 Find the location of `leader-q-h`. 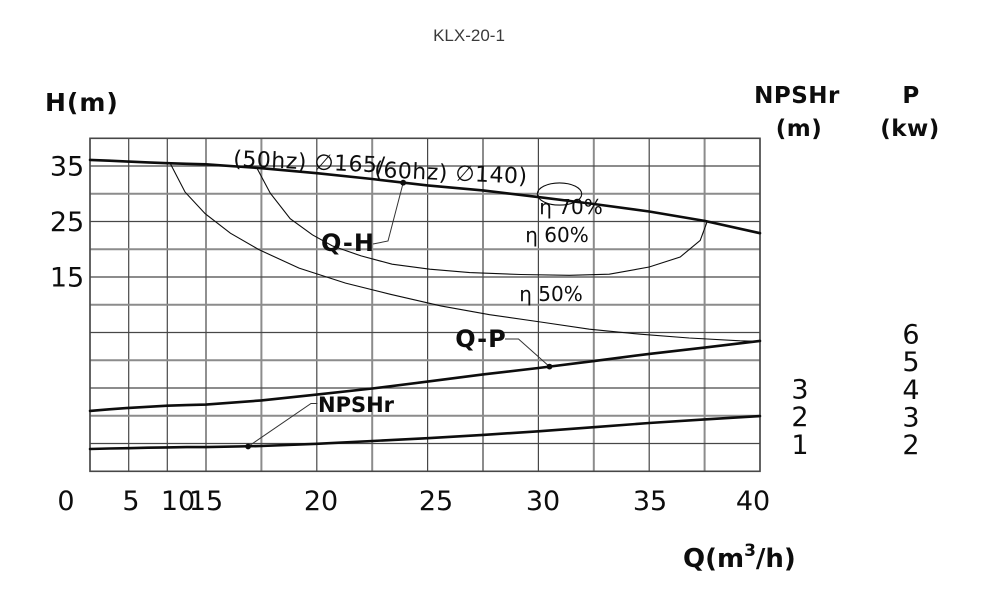

leader-q-h is located at coordinates (388, 213).